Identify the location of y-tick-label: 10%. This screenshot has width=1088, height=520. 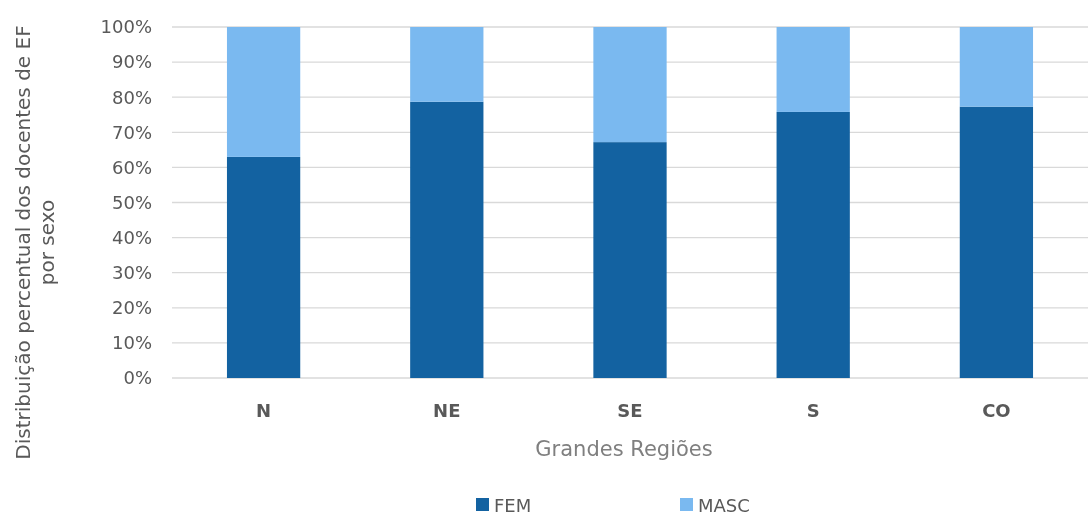
(131, 343).